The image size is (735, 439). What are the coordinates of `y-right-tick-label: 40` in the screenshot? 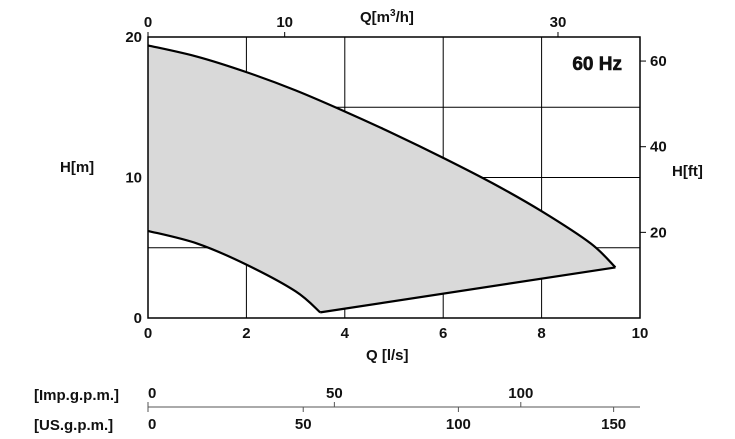 It's located at (658, 147).